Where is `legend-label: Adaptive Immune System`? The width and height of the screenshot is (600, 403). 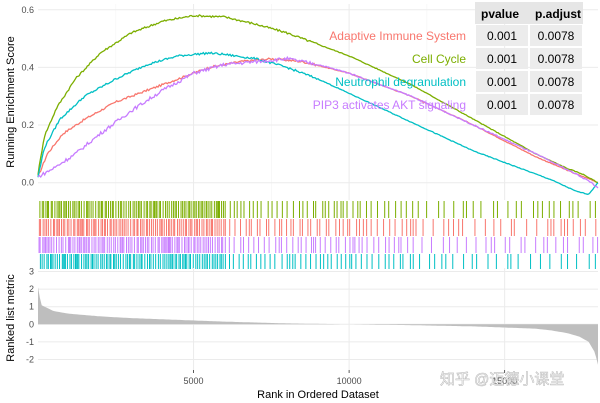
legend-label: Adaptive Immune System is located at coordinates (397, 36).